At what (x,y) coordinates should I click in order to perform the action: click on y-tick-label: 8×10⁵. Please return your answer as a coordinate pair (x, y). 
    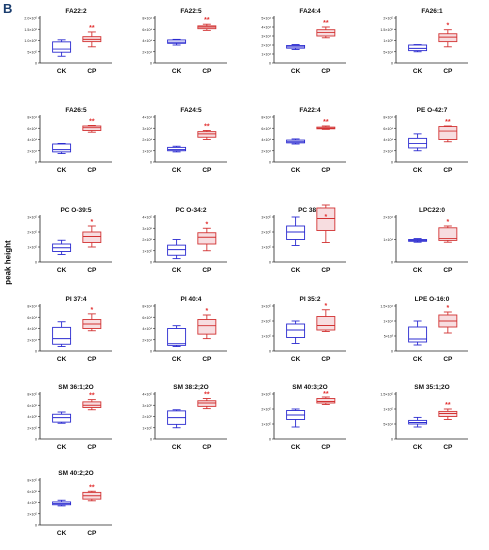
    Looking at the image, I should click on (32, 395).